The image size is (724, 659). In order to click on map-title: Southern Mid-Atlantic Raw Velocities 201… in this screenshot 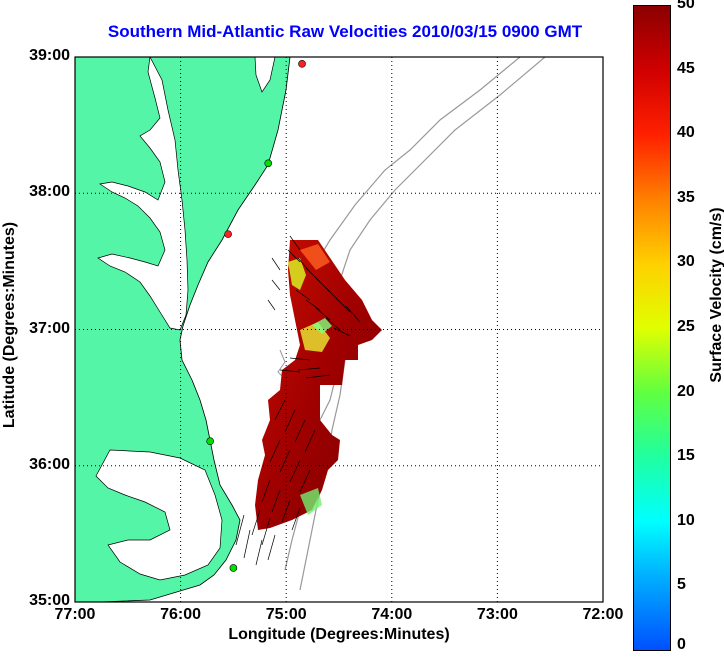, I will do `click(345, 31)`.